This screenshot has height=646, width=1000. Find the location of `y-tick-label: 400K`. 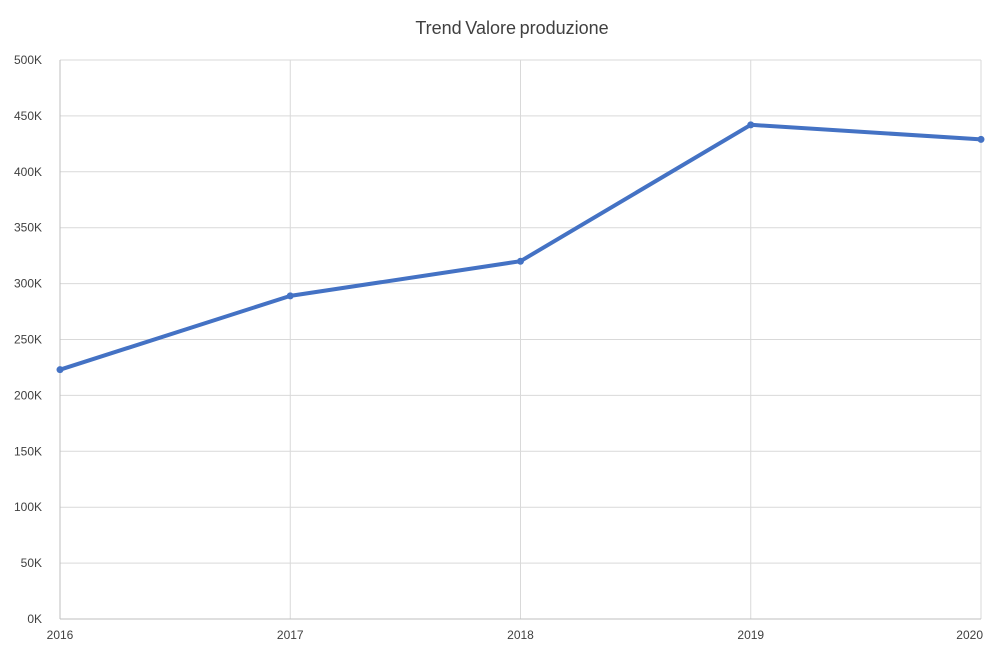

y-tick-label: 400K is located at coordinates (28, 172).